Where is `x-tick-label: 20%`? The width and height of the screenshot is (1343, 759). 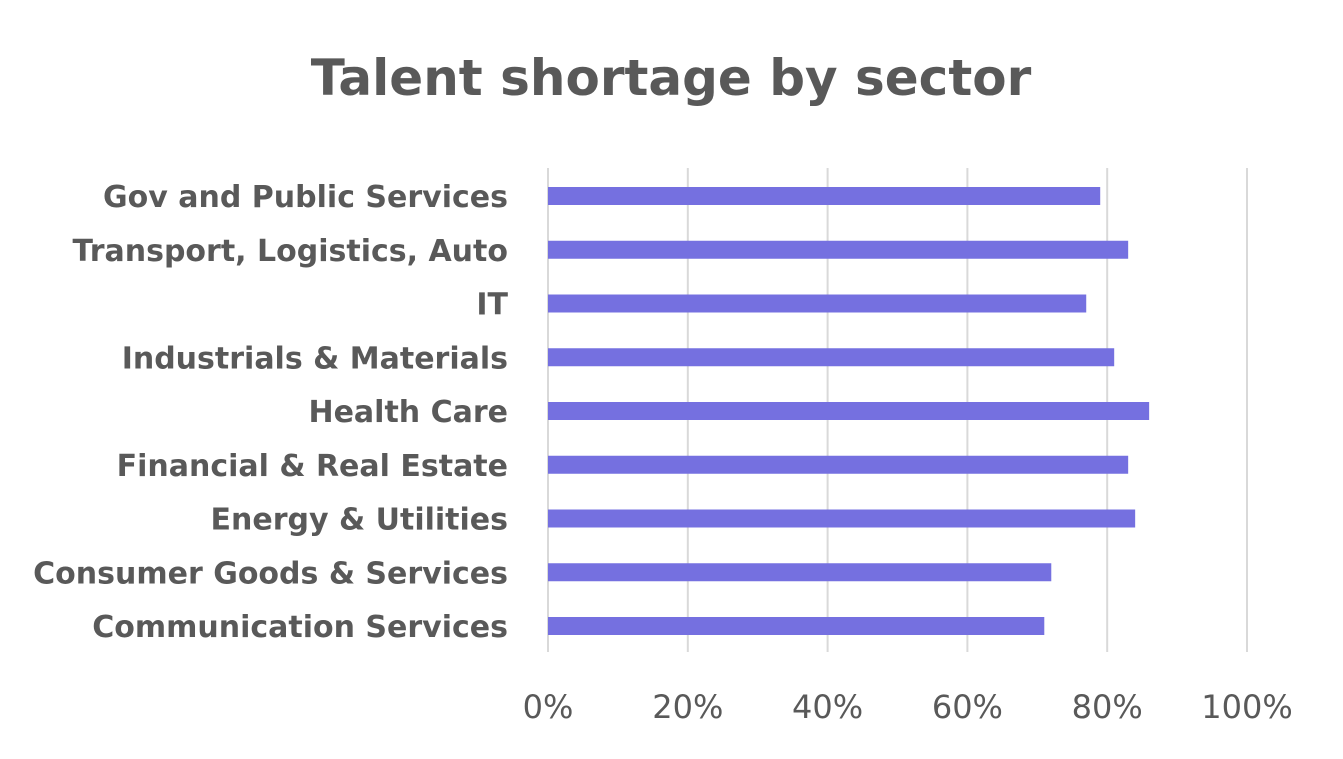 x-tick-label: 20% is located at coordinates (687, 707).